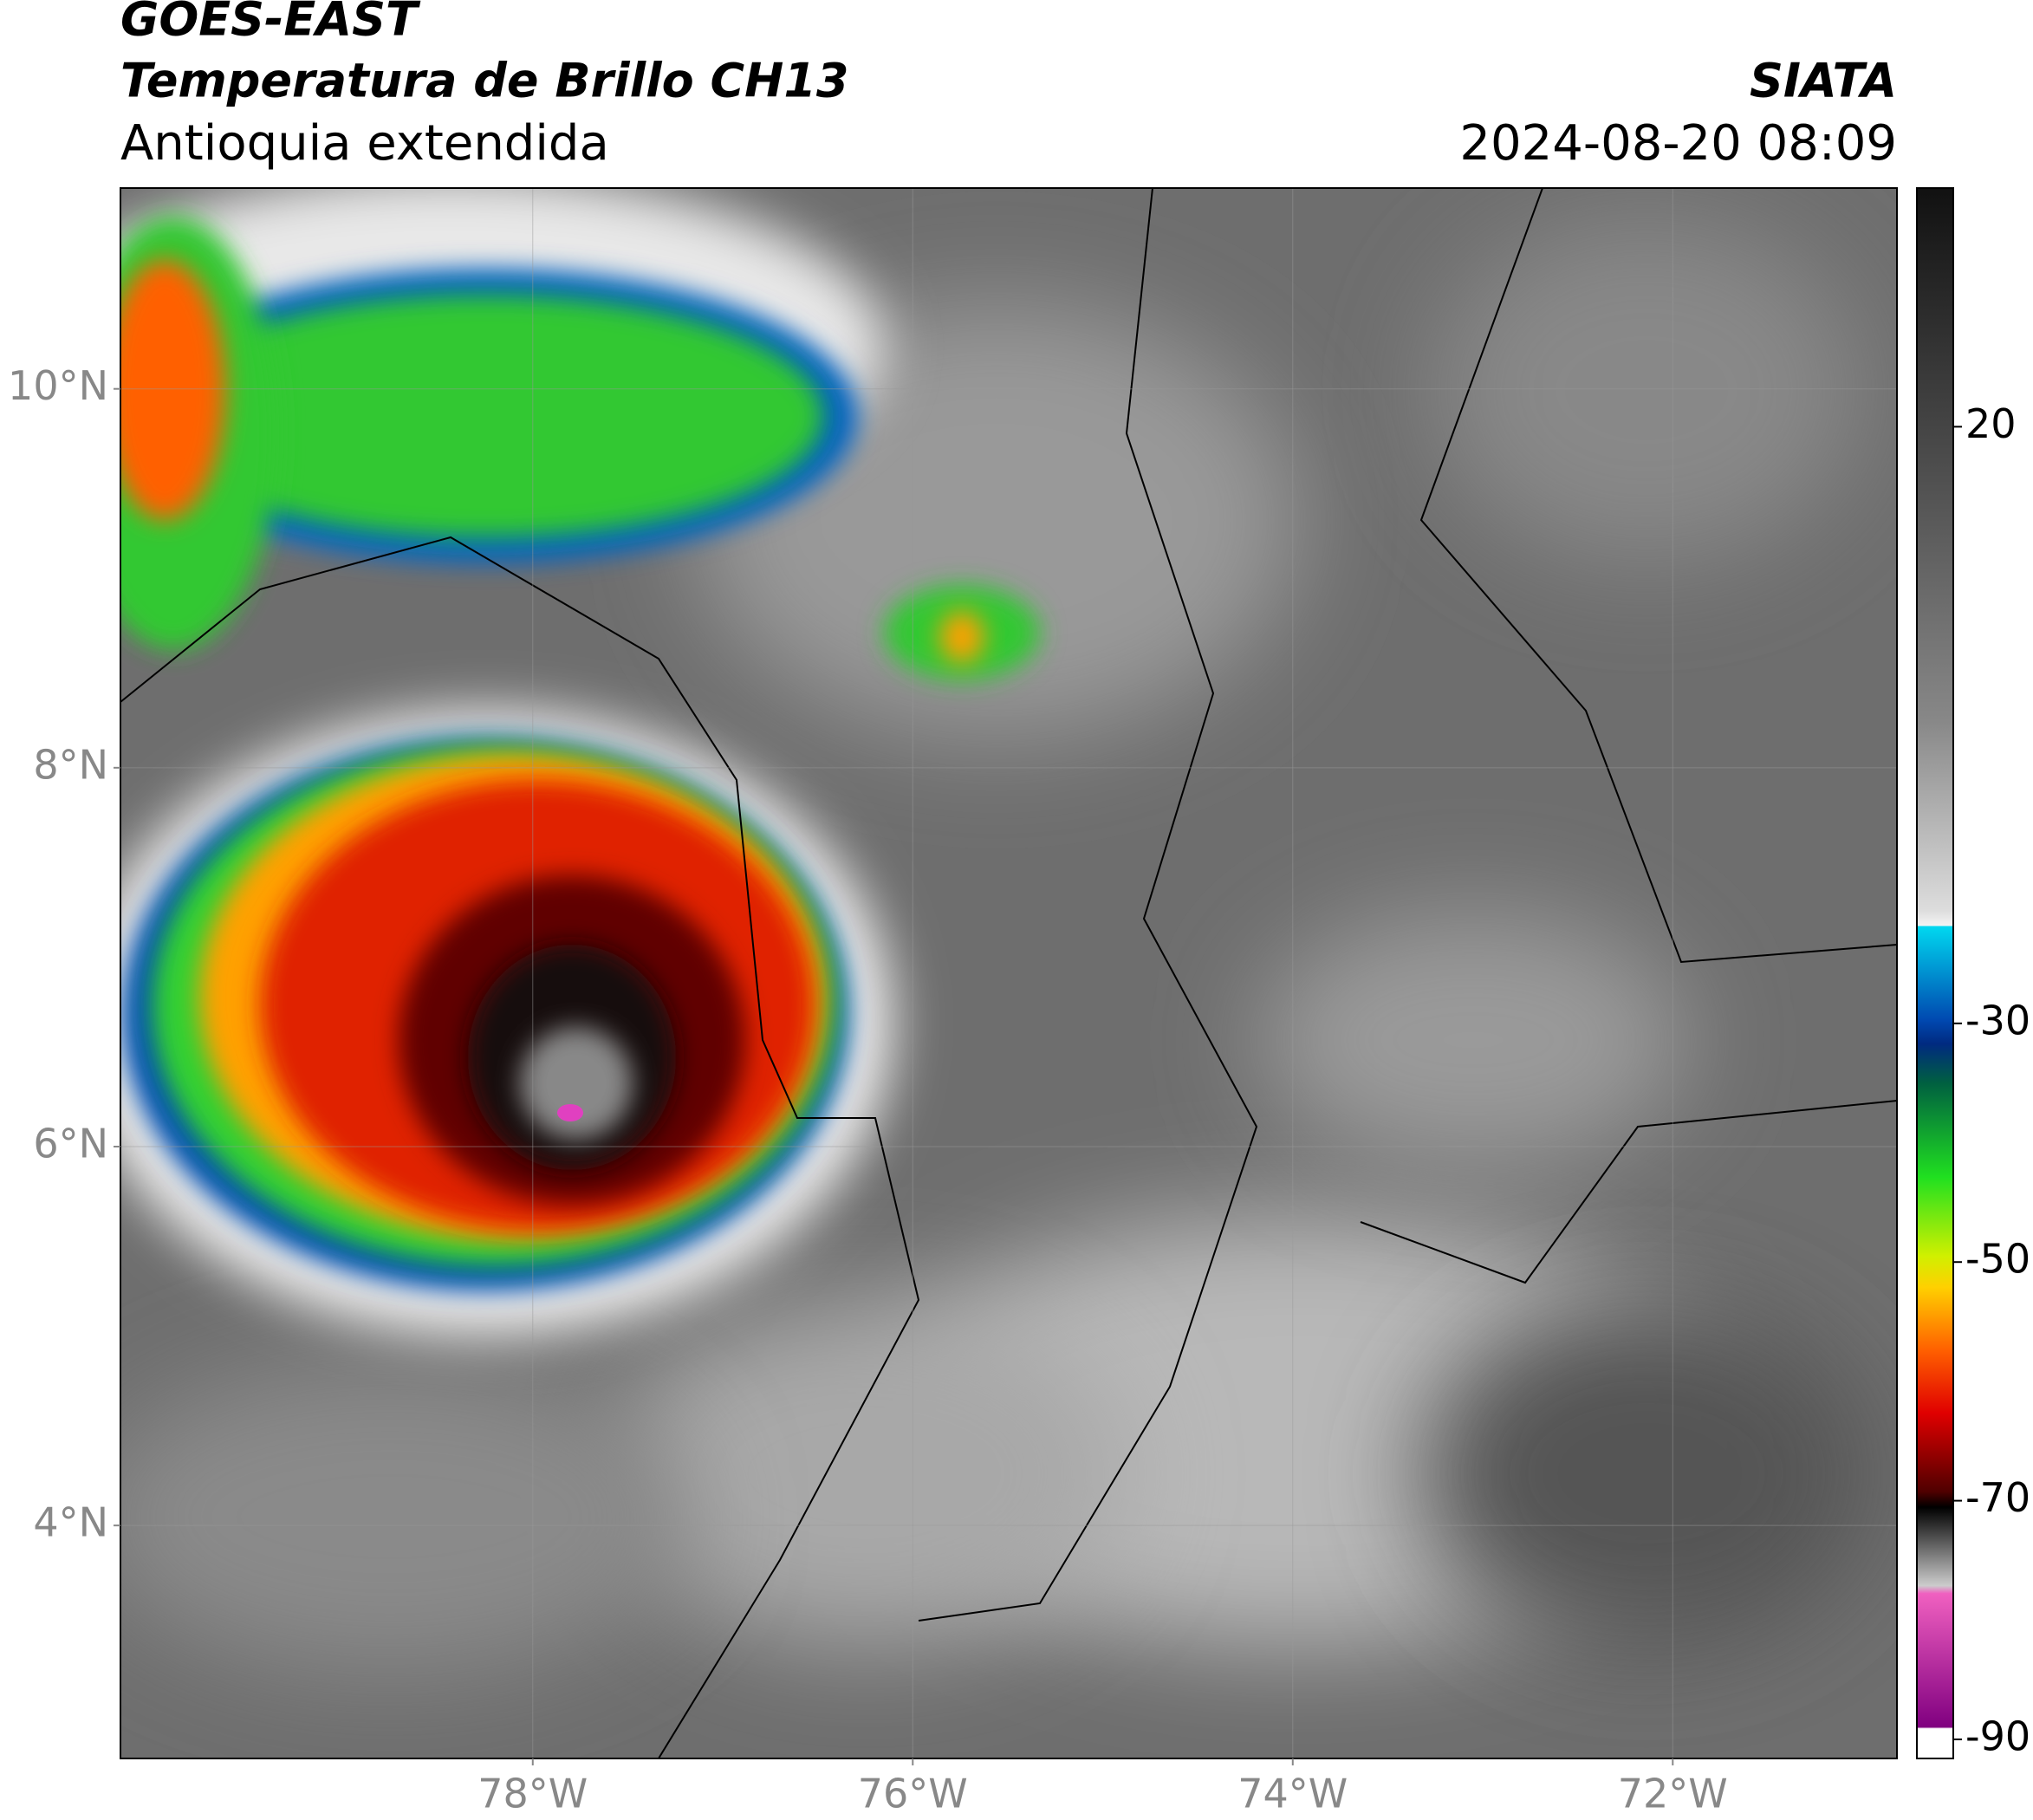 Image resolution: width=2033 pixels, height=1820 pixels. What do you see at coordinates (364, 143) in the screenshot?
I see `region: Antioquia extendida` at bounding box center [364, 143].